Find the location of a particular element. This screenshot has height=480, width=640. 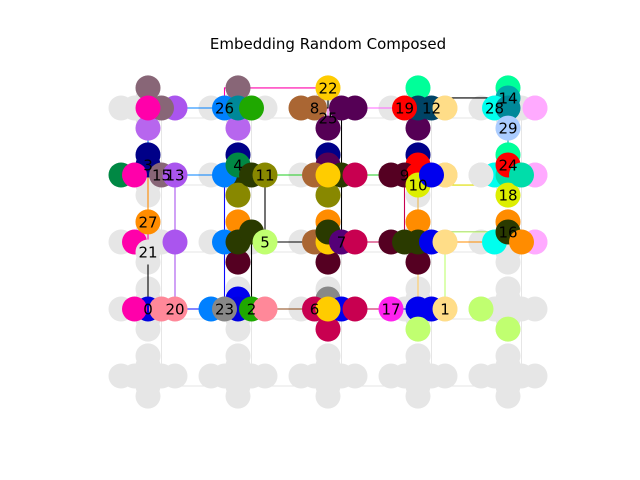

node-label: 23 is located at coordinates (224, 310).